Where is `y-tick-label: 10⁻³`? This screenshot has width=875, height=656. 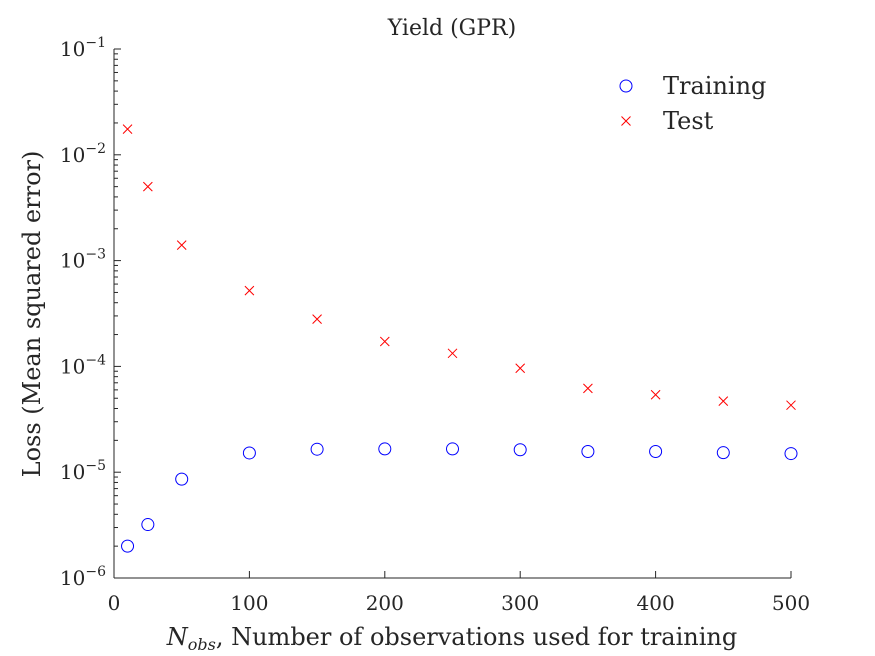
y-tick-label: 10⁻³ is located at coordinates (83, 260).